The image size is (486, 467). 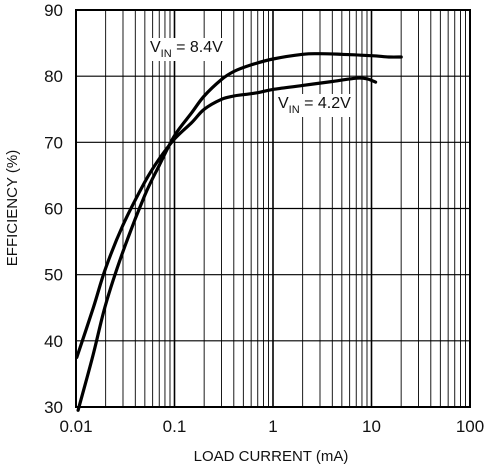 What do you see at coordinates (53, 10) in the screenshot?
I see `y-tick-label: 90` at bounding box center [53, 10].